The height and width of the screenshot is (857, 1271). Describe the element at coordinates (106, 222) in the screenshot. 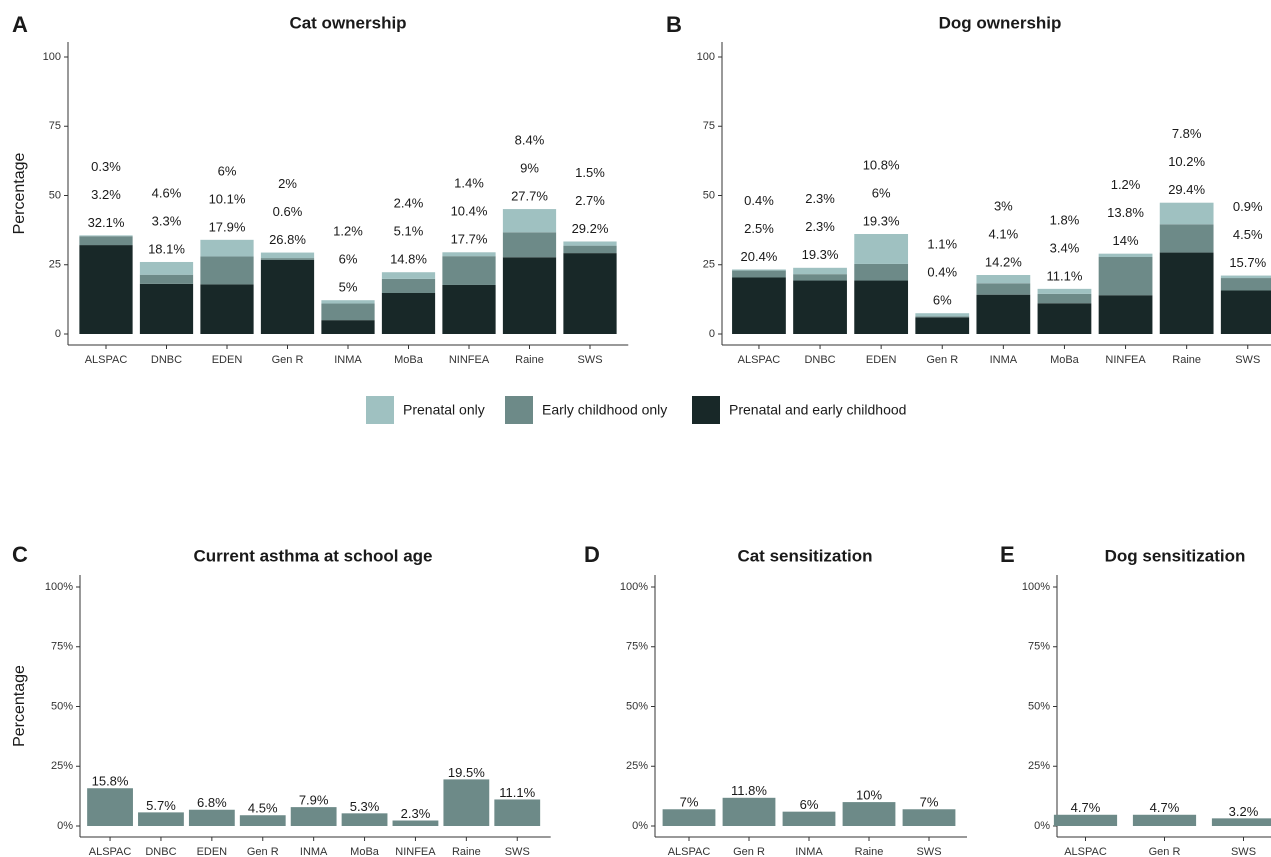

I see `value-label: 32.1%` at that location.